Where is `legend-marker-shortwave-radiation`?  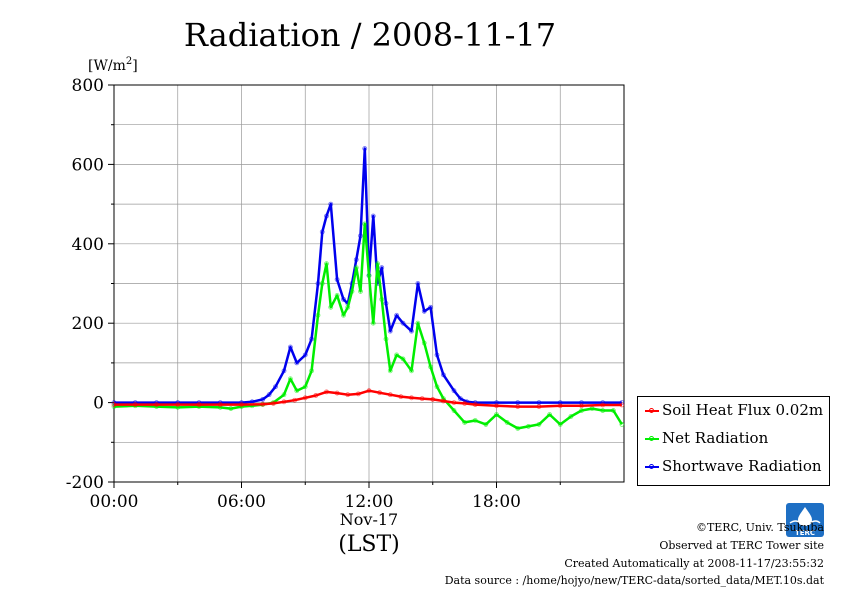
legend-marker-shortwave-radiation is located at coordinates (651, 466).